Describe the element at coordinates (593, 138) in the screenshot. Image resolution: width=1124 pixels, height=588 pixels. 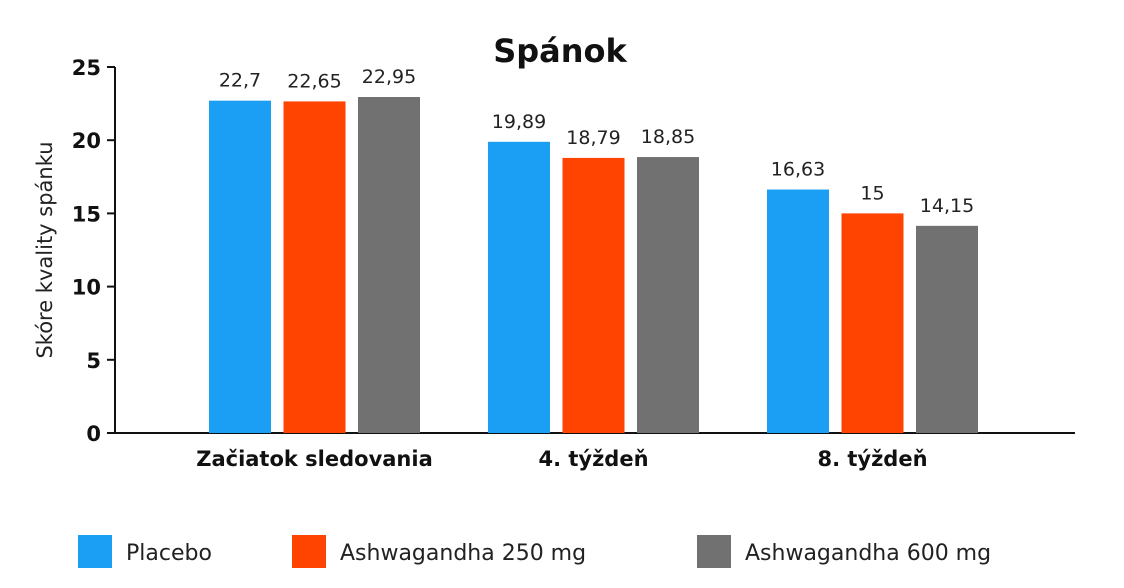
I see `data-label: 18,79` at that location.